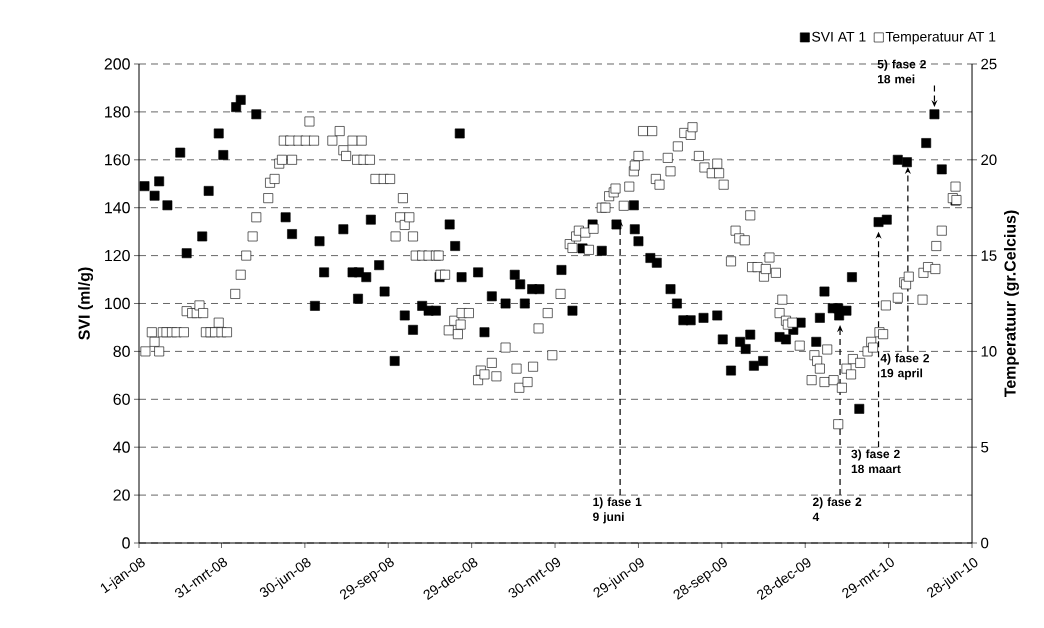 This screenshot has width=1044, height=628. I want to click on legend-label: Temperatuur AT 1, so click(940, 38).